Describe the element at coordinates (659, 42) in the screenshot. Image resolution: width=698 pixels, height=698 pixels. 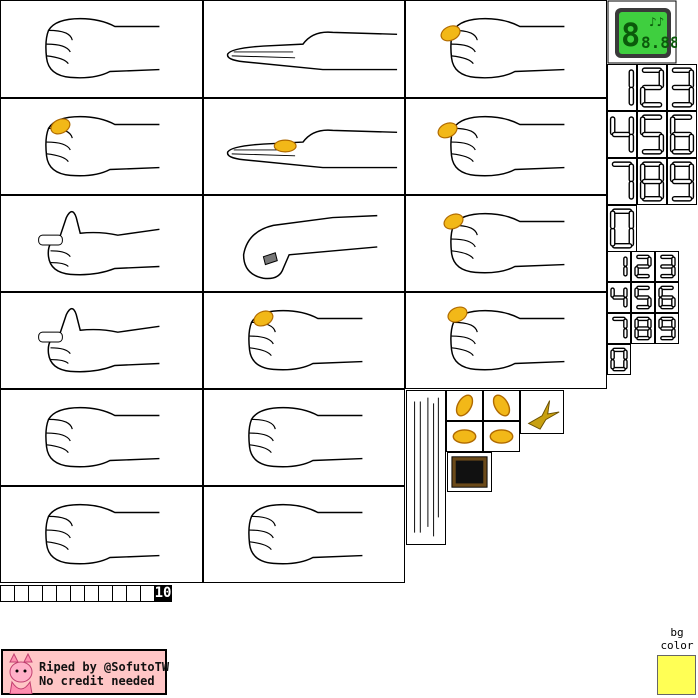
I see `svg-text: 8.88` at that location.